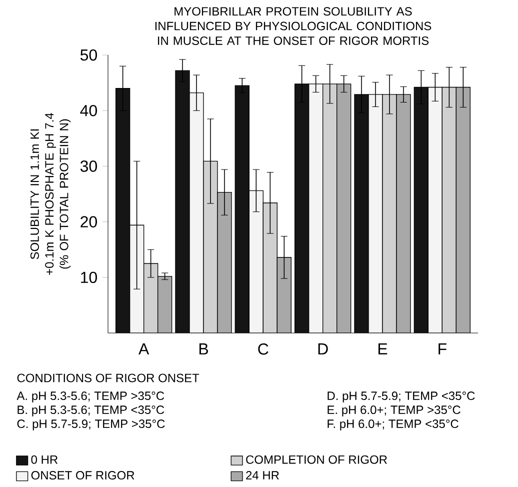 The image size is (518, 487). I want to click on text: E. pH 6.0+; TEMP >35°C, so click(394, 411).